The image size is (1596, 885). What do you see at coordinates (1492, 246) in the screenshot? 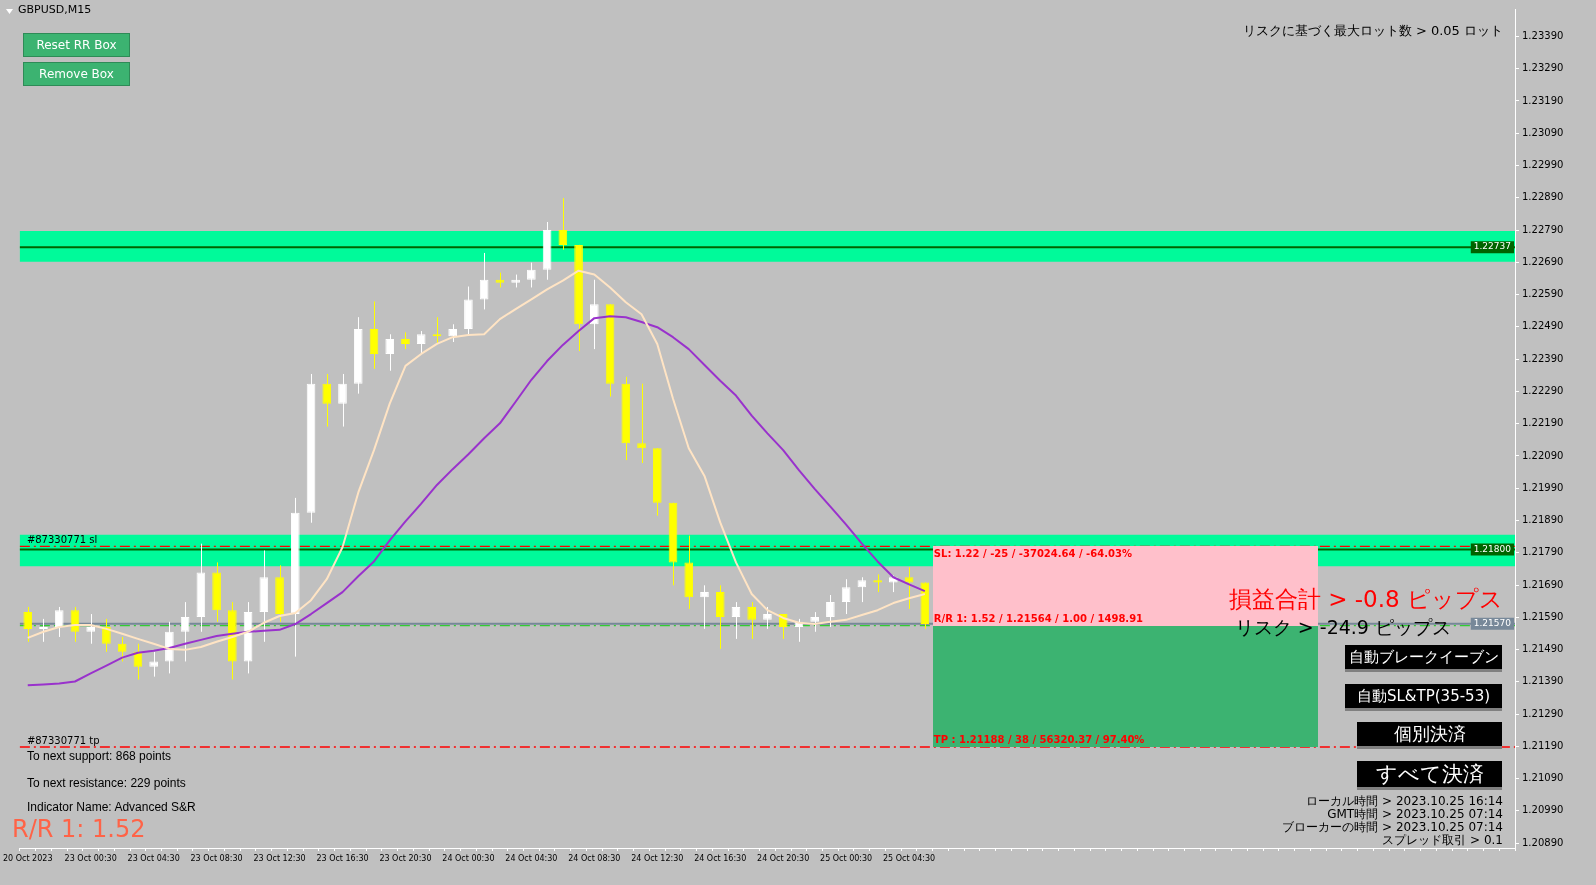
I see `ref-line-label: 1.22737` at bounding box center [1492, 246].